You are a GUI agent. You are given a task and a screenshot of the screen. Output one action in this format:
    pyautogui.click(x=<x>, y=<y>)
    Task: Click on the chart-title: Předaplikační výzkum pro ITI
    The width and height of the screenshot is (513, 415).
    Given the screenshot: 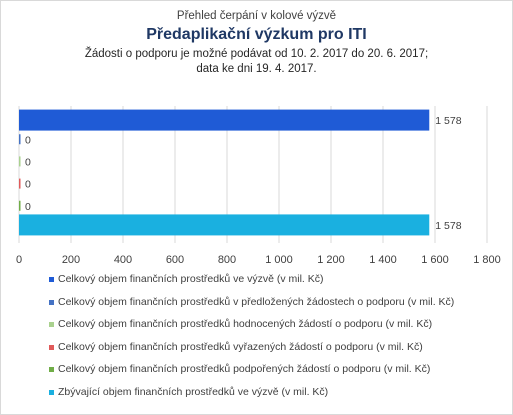 What is the action you would take?
    pyautogui.click(x=256, y=34)
    